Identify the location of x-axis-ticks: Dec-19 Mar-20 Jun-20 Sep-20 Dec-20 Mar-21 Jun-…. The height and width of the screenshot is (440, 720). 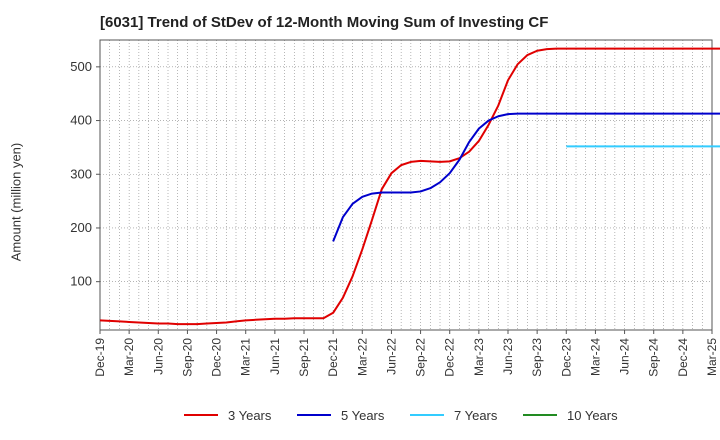
(406, 353).